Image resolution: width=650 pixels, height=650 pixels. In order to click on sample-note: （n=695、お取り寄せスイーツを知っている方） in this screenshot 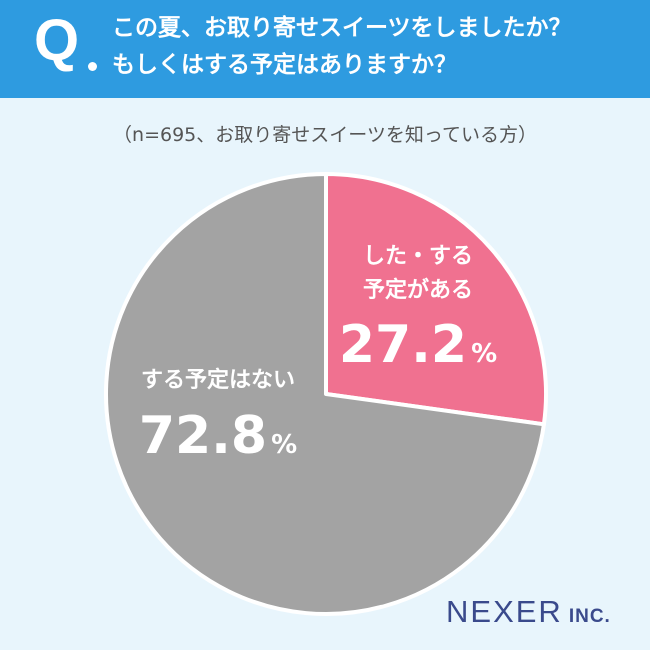, I will do `click(325, 135)`.